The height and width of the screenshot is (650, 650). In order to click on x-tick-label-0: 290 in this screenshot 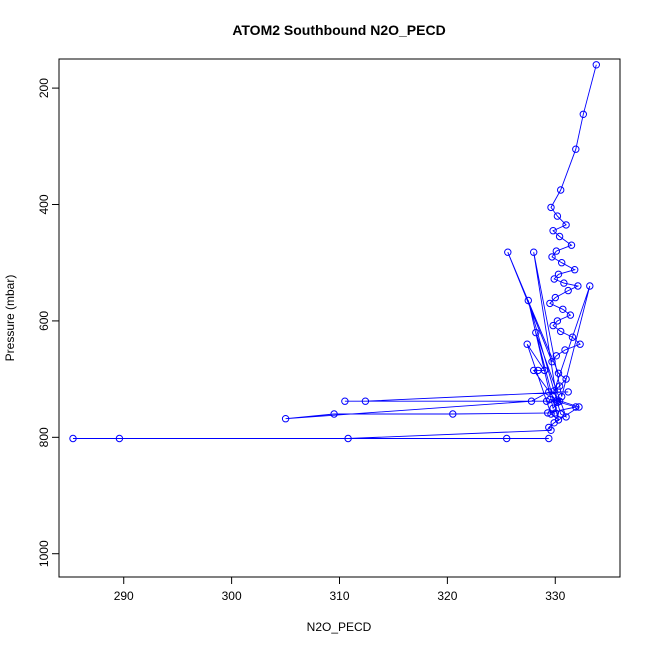, I will do `click(124, 596)`.